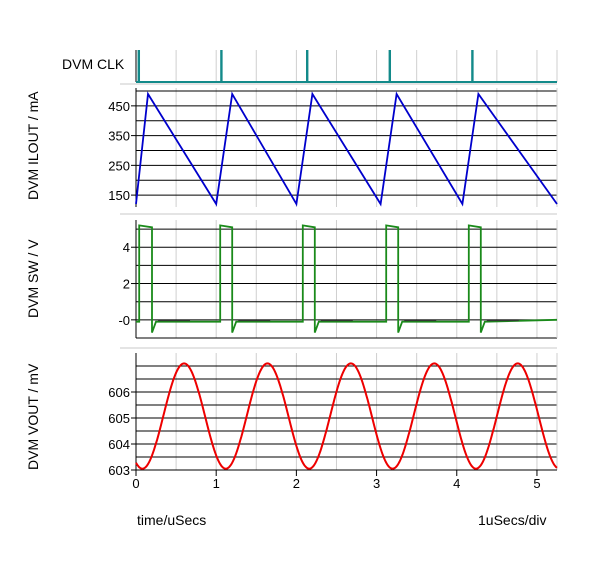  What do you see at coordinates (119, 418) in the screenshot?
I see `vout-y-tick-label: 605` at bounding box center [119, 418].